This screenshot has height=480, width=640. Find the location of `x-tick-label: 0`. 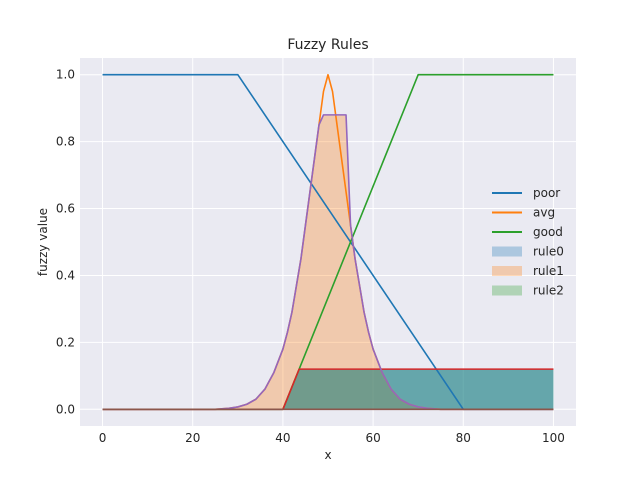

x-tick-label: 0 is located at coordinates (103, 438).